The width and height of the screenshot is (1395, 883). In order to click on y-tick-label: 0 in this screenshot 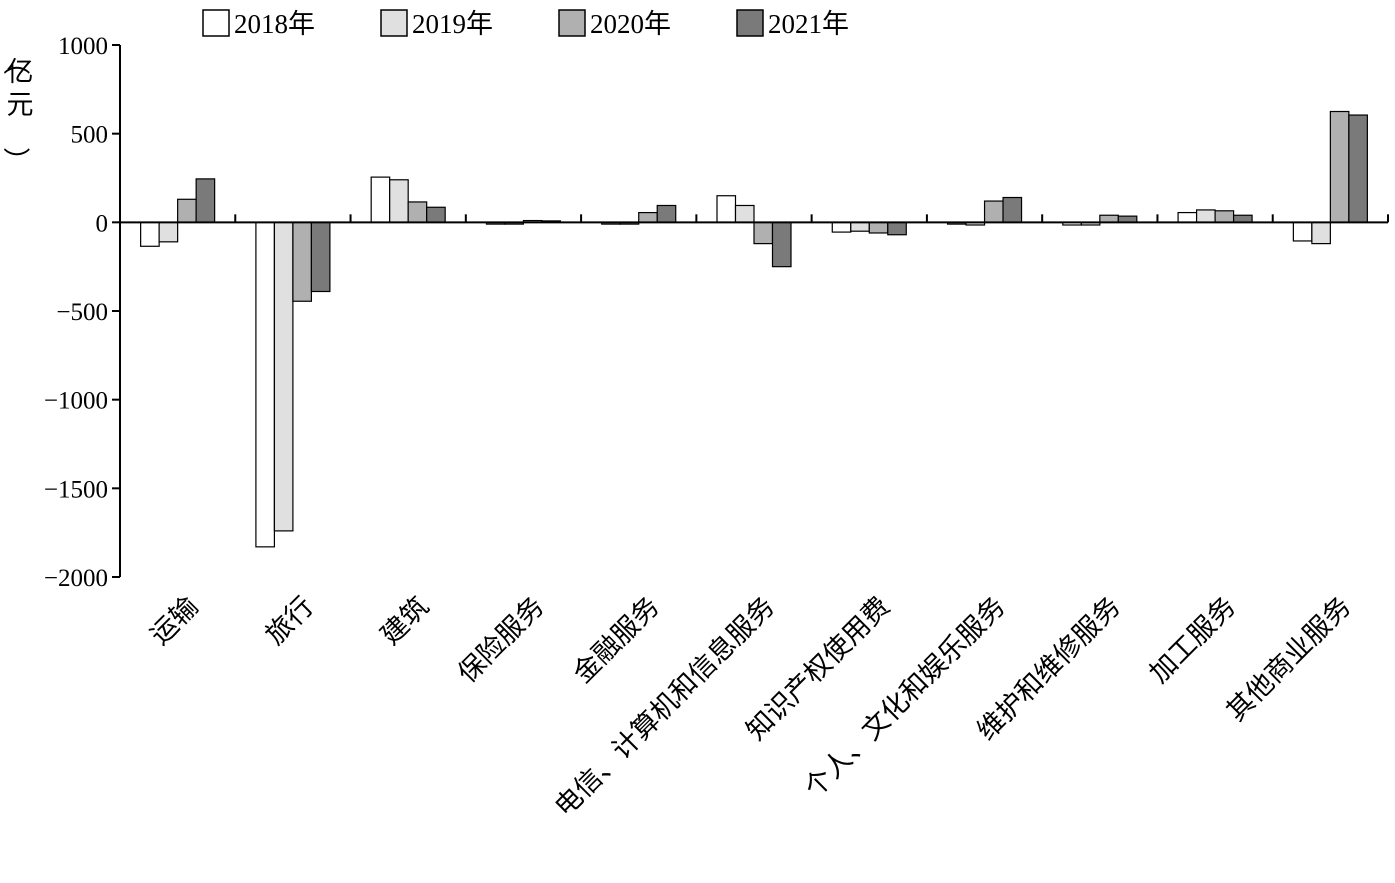, I will do `click(102, 223)`.